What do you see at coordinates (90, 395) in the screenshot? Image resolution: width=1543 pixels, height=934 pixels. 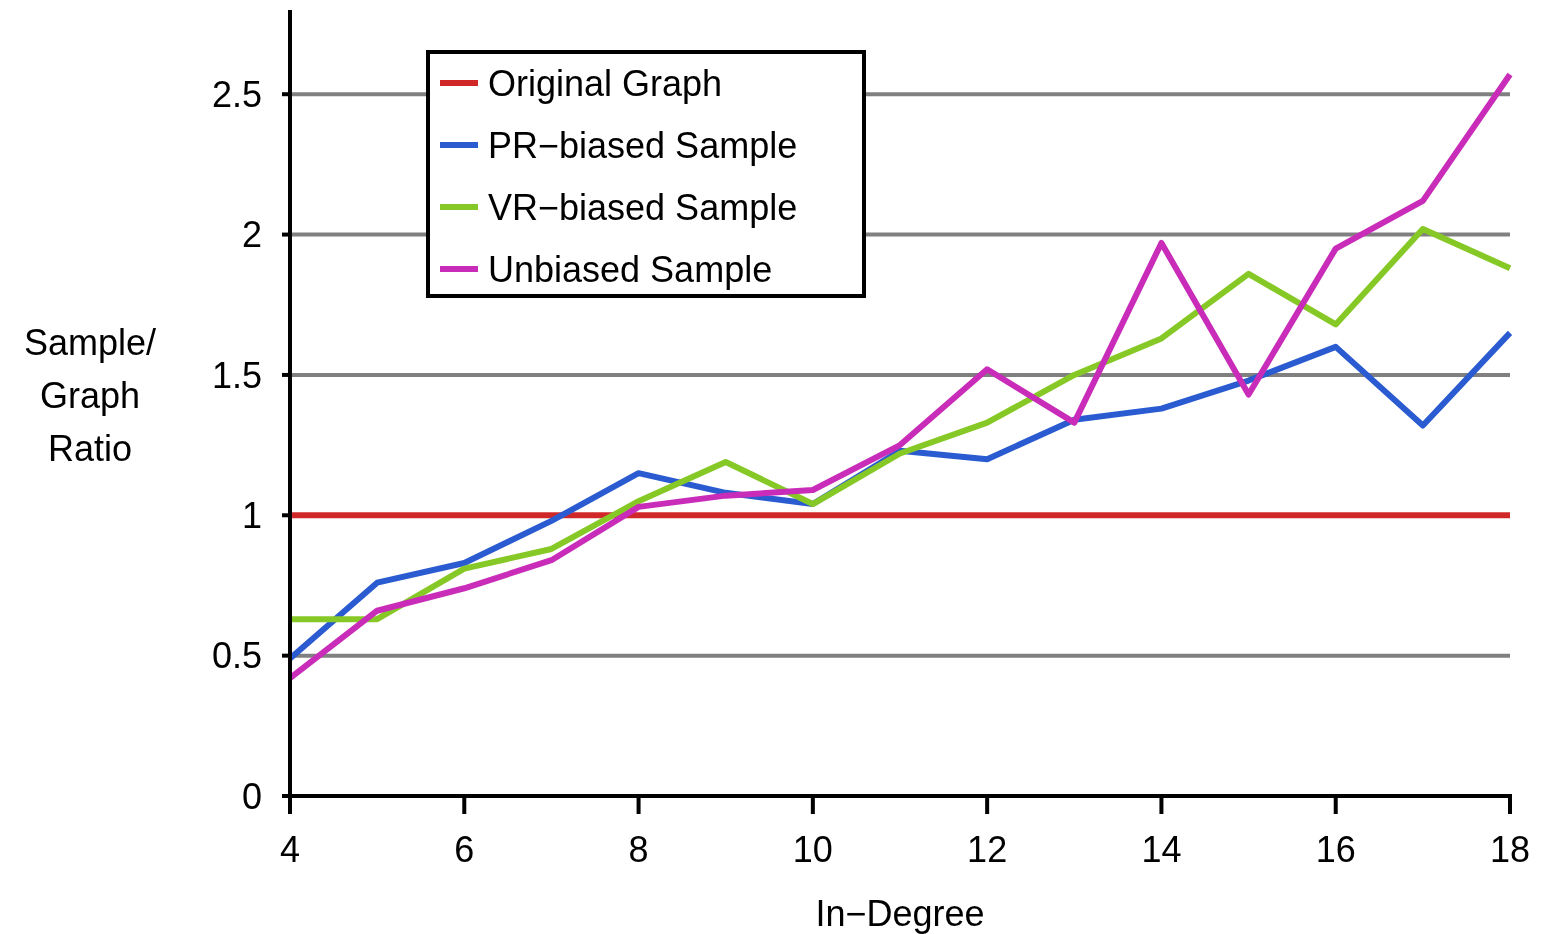 I see `y-axis-title: Sample/ Graph Ratio` at bounding box center [90, 395].